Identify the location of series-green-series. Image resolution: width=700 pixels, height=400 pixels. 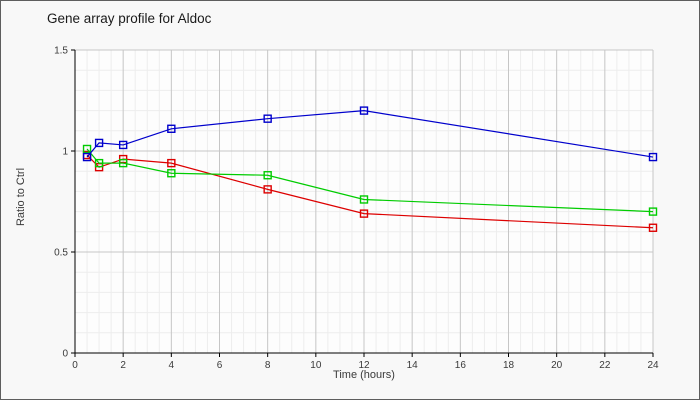
(370, 180).